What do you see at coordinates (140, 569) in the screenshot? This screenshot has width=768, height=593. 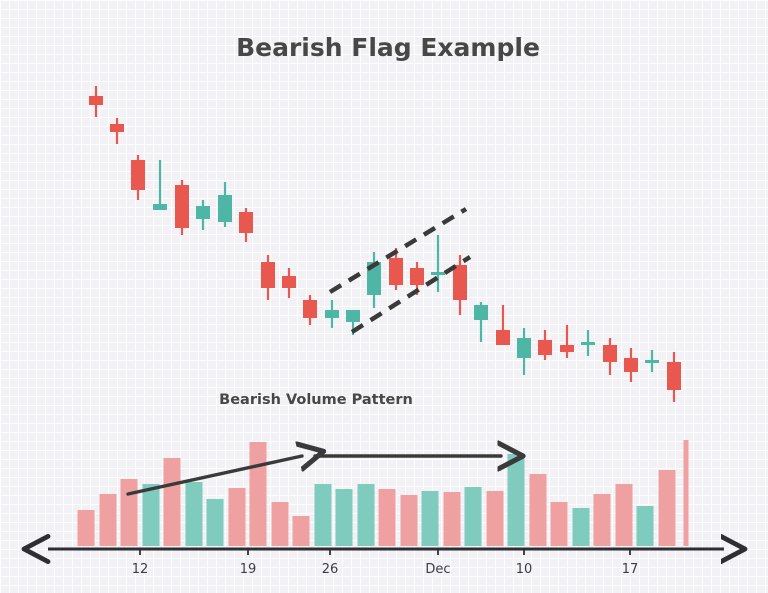 I see `x-axis-tick-label: 12` at bounding box center [140, 569].